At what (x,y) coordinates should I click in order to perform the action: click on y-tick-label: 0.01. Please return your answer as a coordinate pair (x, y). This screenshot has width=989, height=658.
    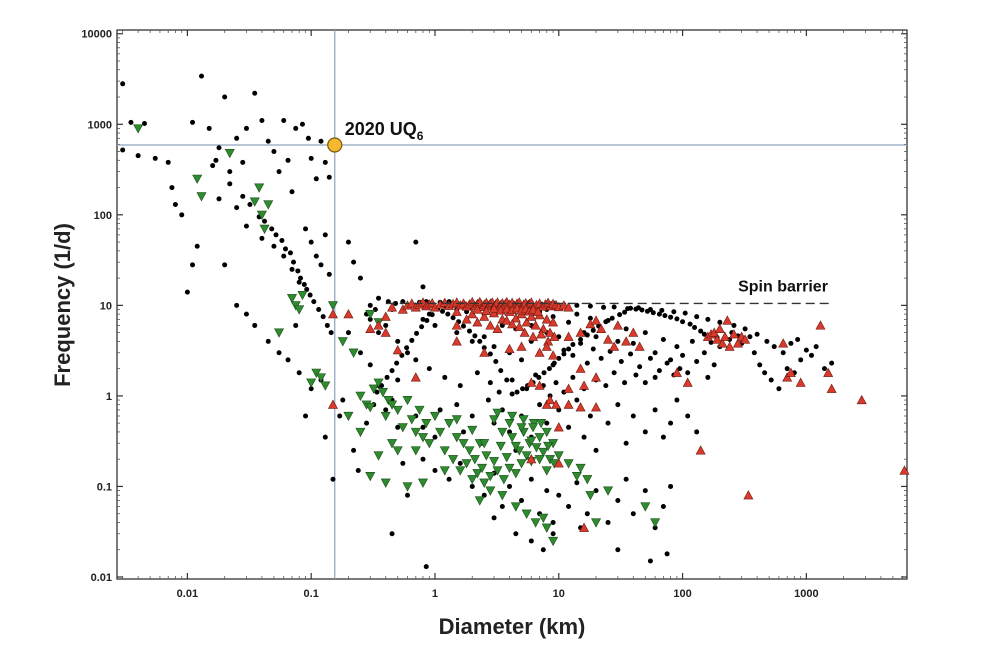
    Looking at the image, I should click on (101, 578).